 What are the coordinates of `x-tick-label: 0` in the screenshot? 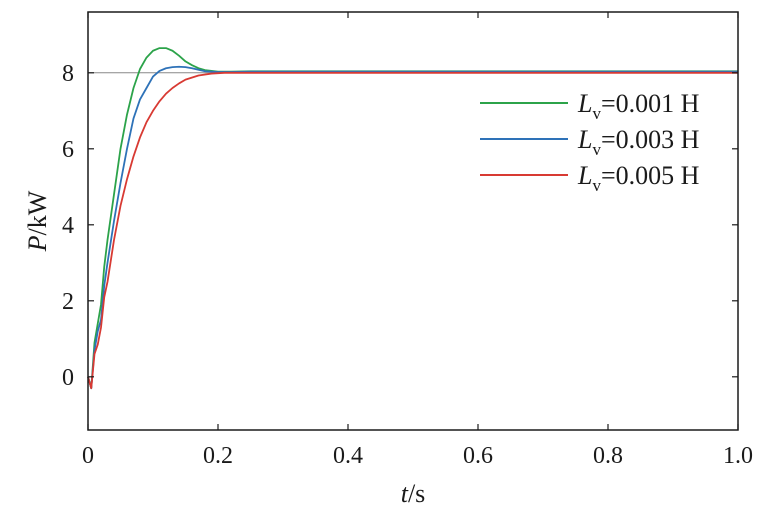 It's located at (88, 456).